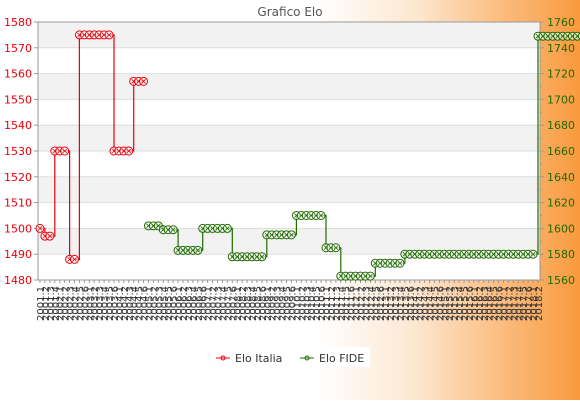 This screenshot has width=580, height=404. What do you see at coordinates (18, 99) in the screenshot?
I see `left-tick-label: 1550` at bounding box center [18, 99].